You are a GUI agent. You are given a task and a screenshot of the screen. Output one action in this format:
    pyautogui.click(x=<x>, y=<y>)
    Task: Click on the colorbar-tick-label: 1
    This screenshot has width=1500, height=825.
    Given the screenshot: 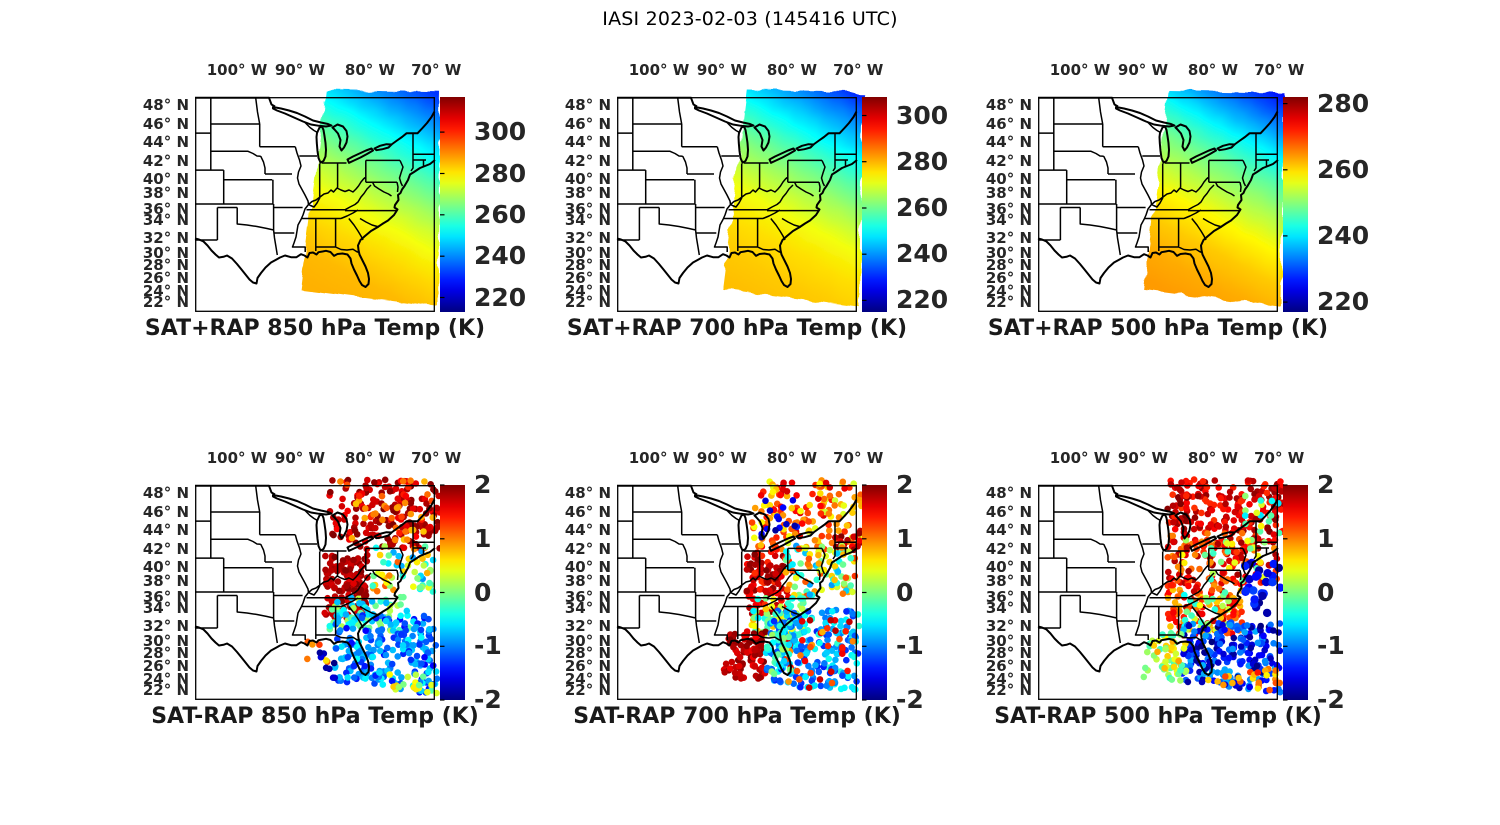 What is the action you would take?
    pyautogui.click(x=1326, y=538)
    